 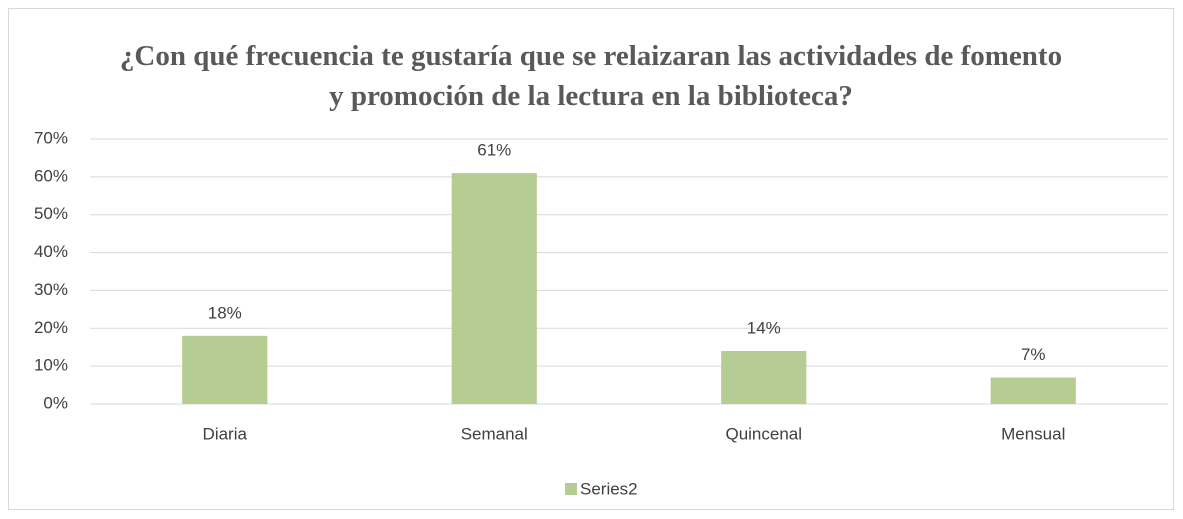 What do you see at coordinates (494, 433) in the screenshot?
I see `x-tick-label: Semanal` at bounding box center [494, 433].